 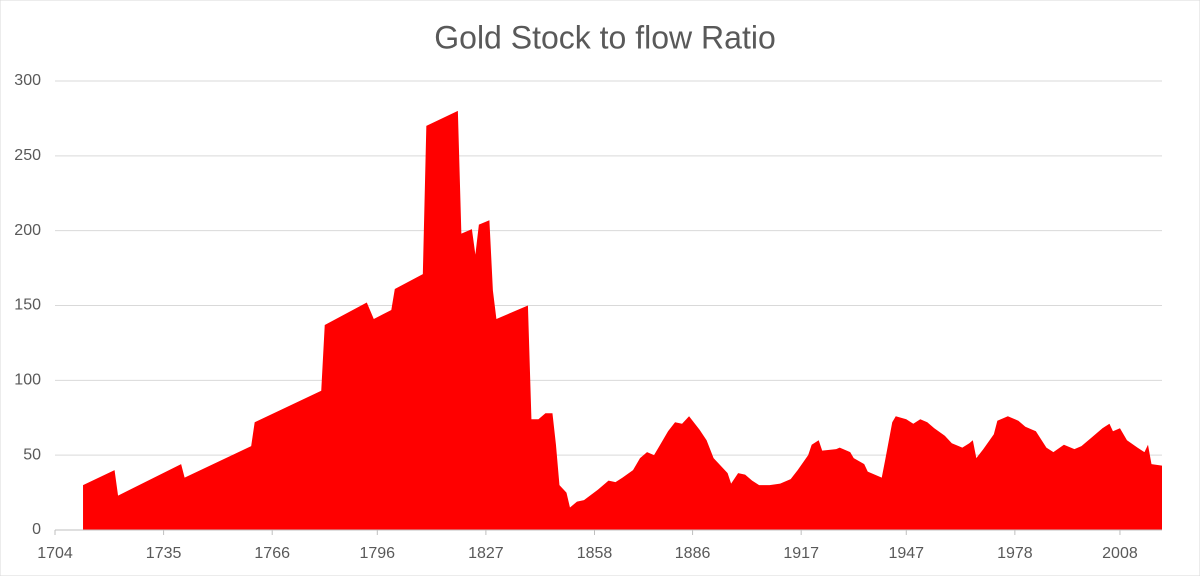 What do you see at coordinates (27, 155) in the screenshot?
I see `y-tick-label: 250` at bounding box center [27, 155].